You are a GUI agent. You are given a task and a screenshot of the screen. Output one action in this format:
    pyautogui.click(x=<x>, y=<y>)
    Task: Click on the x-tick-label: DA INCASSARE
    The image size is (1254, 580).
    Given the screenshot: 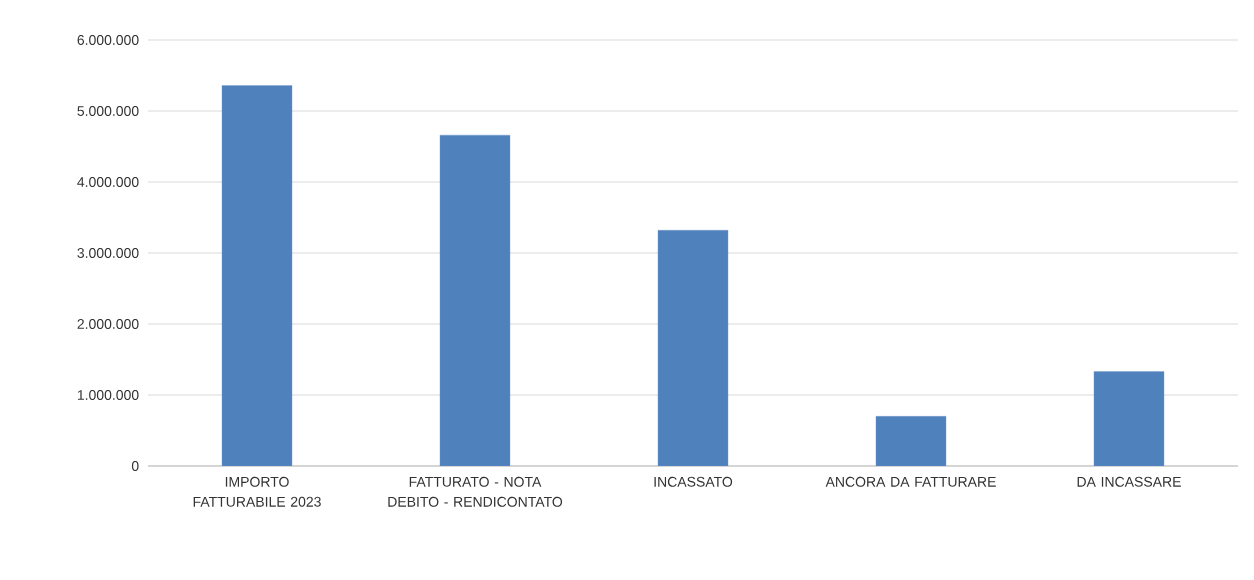 What is the action you would take?
    pyautogui.click(x=1129, y=481)
    